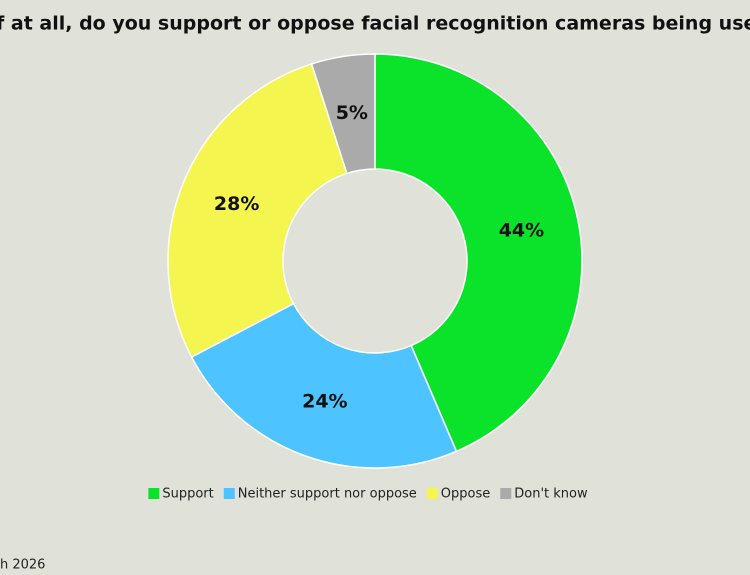 Image resolution: width=750 pixels, height=575 pixels. What do you see at coordinates (352, 113) in the screenshot?
I see `value-label: 5%` at bounding box center [352, 113].